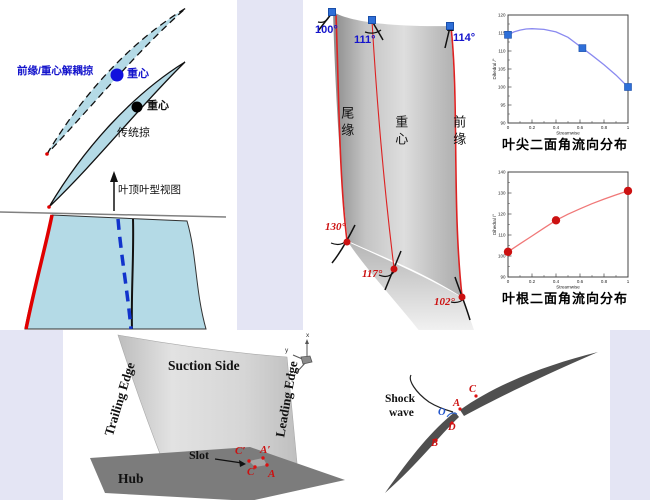 The height and width of the screenshot is (500, 650). Describe the element at coordinates (137, 107) in the screenshot. I see `cg-dot-black` at that location.